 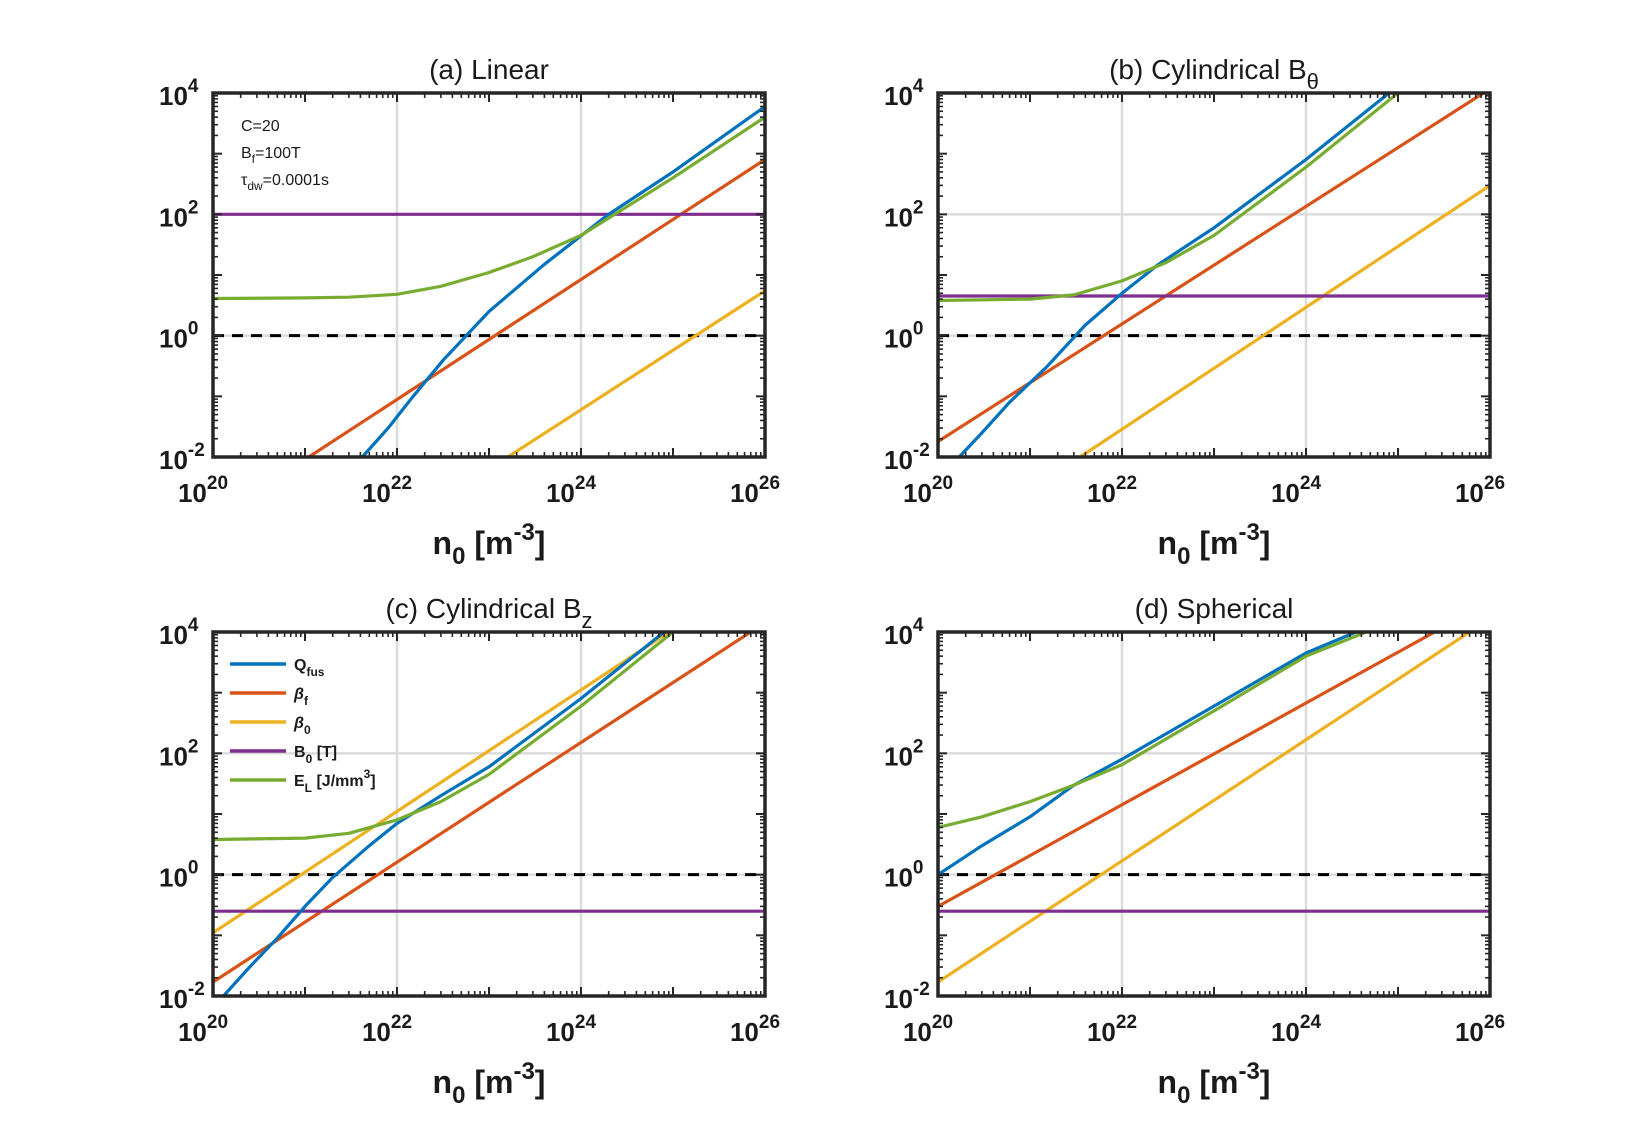 I want to click on chart-title: (c) Cylindrical Bz, so click(x=488, y=613).